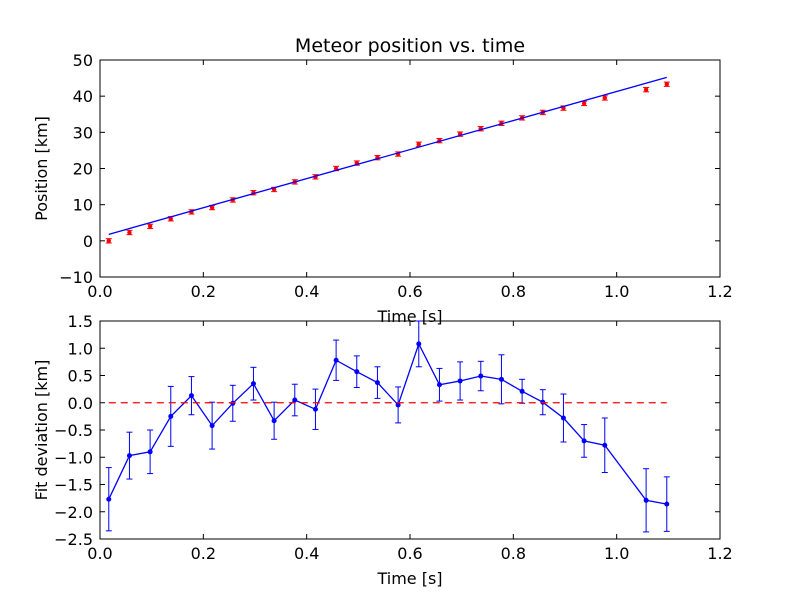 The image size is (800, 600). Describe the element at coordinates (83, 96) in the screenshot. I see `y-tick-label: 40` at that location.